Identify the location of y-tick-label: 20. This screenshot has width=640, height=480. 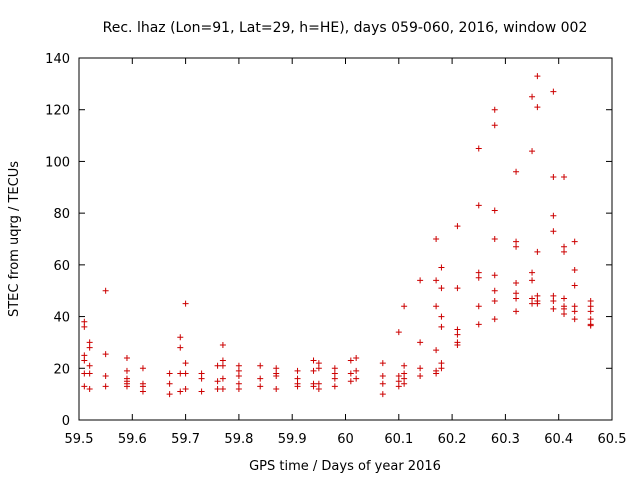
(61, 369).